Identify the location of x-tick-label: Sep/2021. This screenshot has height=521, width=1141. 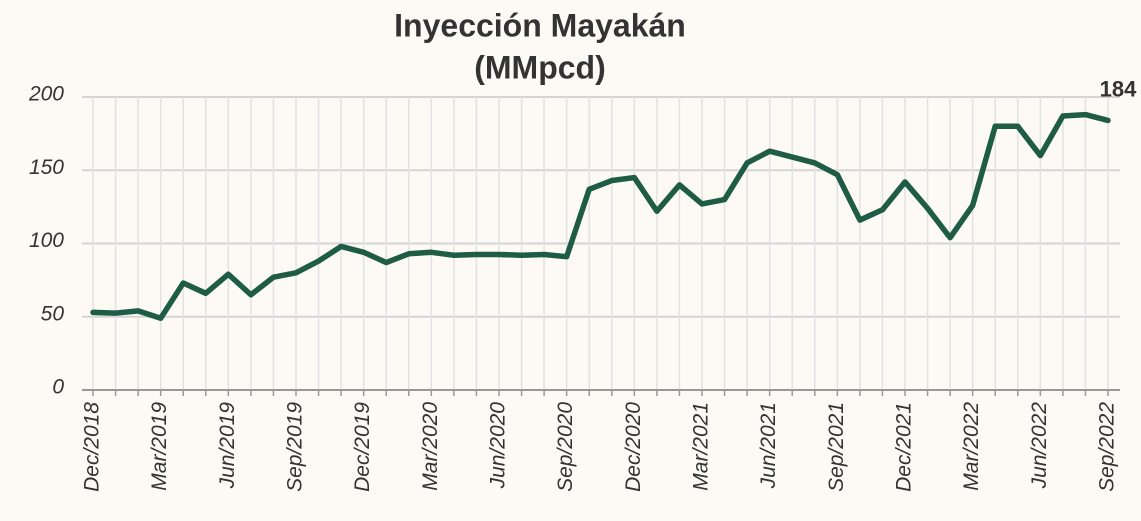
(836, 447).